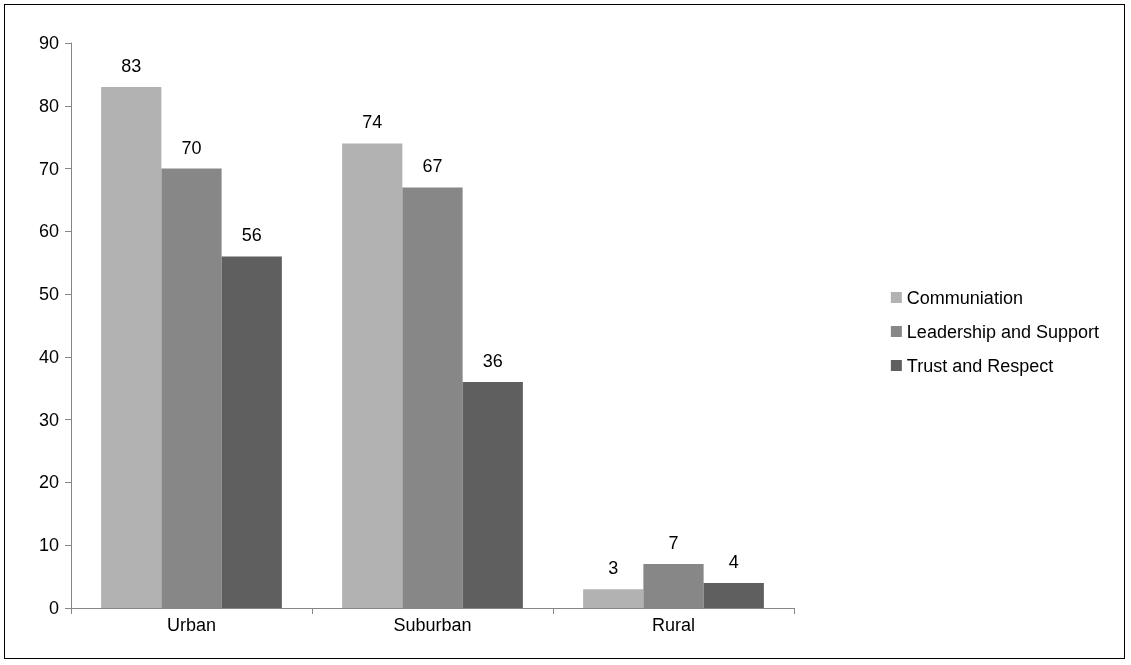  I want to click on y-tick-label: 10, so click(48, 545).